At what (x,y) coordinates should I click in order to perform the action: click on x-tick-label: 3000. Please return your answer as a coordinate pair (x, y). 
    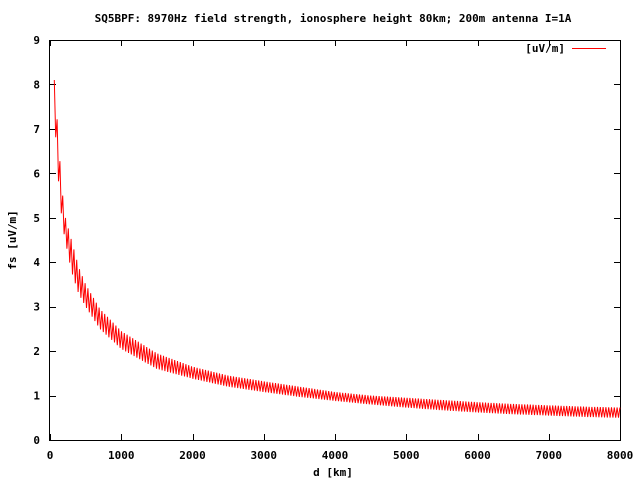
    Looking at the image, I should click on (264, 455).